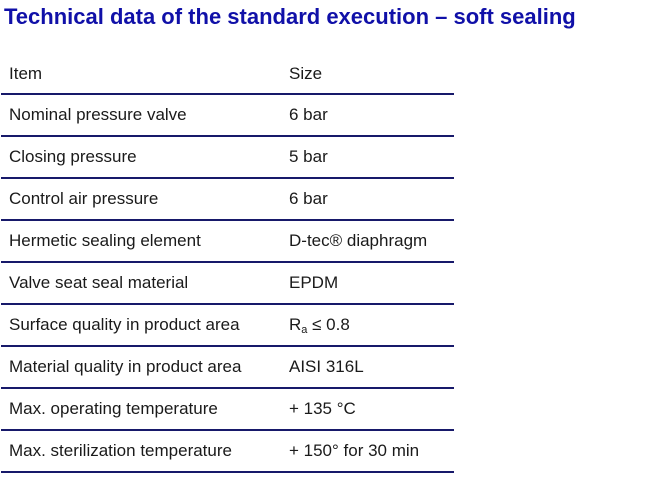 This screenshot has height=480, width=664. What do you see at coordinates (367, 409) in the screenshot?
I see `size-cell: + 135 °C` at bounding box center [367, 409].